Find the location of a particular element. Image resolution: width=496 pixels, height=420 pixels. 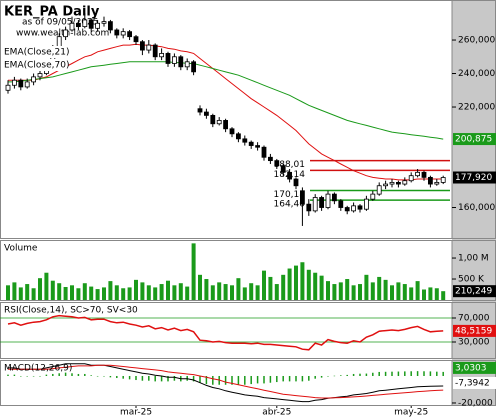

level-label: 170,18 is located at coordinates (290, 195).